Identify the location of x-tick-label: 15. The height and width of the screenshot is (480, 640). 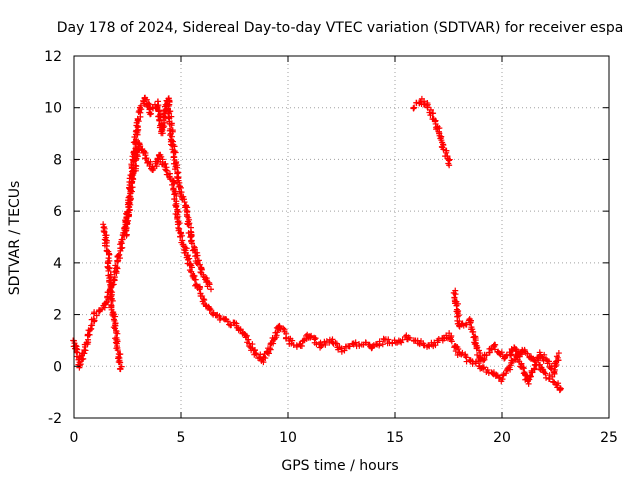
(395, 438).